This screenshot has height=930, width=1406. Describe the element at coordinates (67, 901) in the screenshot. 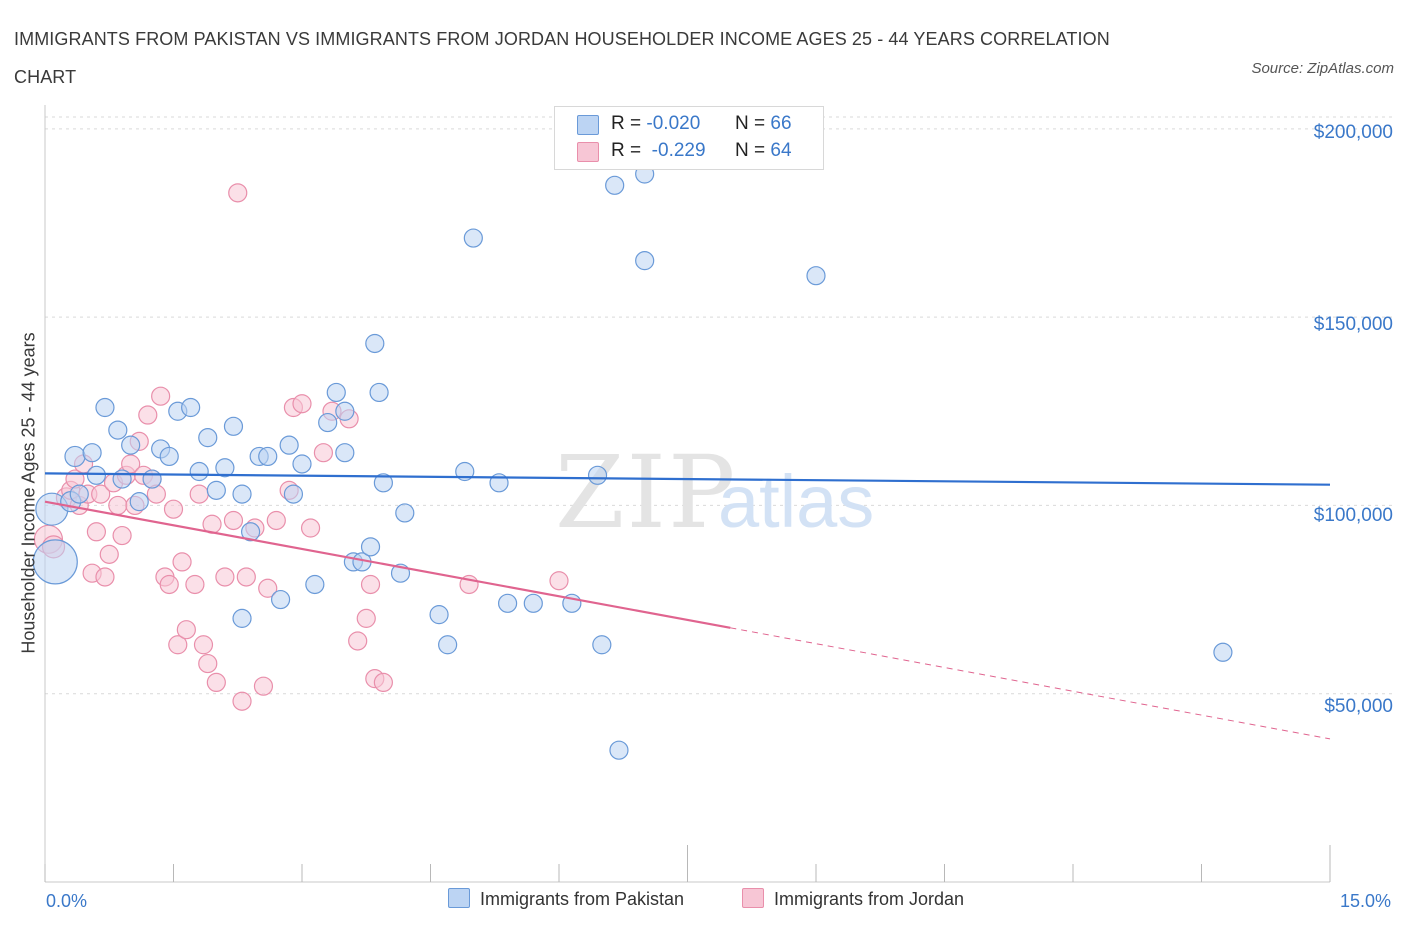

I see `x-tick-label-min: 0.0%` at that location.